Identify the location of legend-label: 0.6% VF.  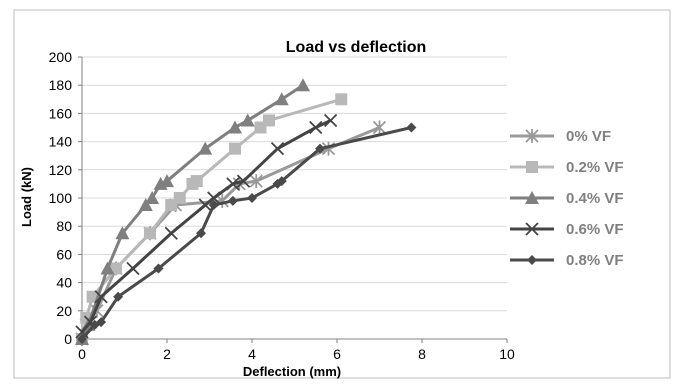
(595, 229).